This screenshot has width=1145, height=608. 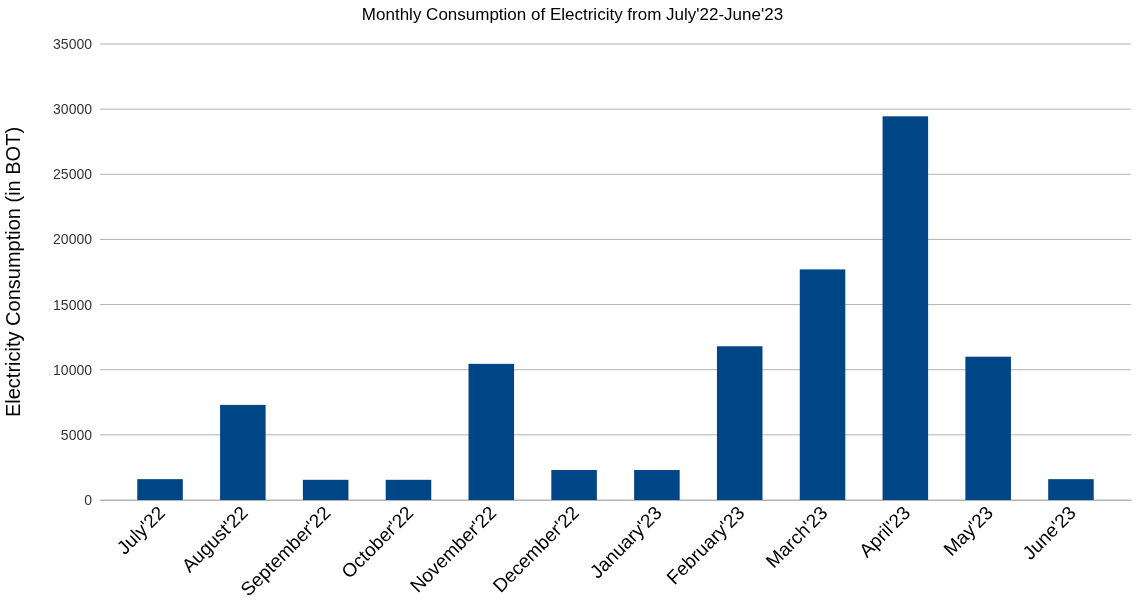 I want to click on chart-title: Monthly Consumption of Electricity from July'22-June'23, so click(x=572, y=14).